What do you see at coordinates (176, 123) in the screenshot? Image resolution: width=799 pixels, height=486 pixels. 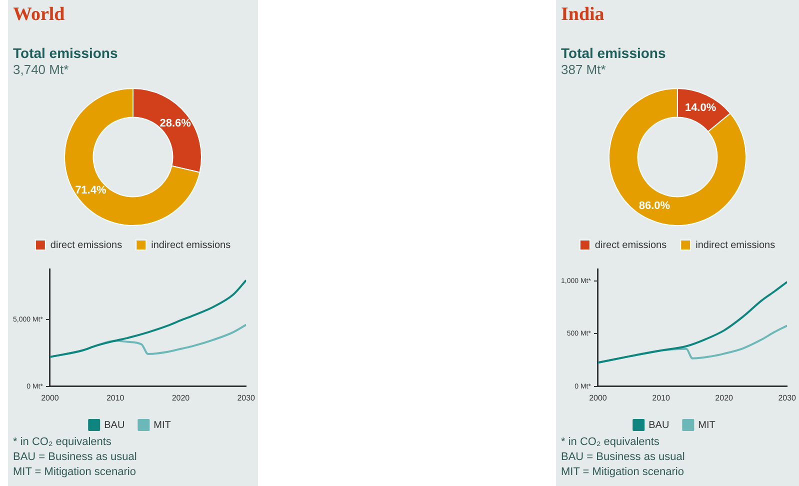 I see `data-label: 28.6%` at bounding box center [176, 123].